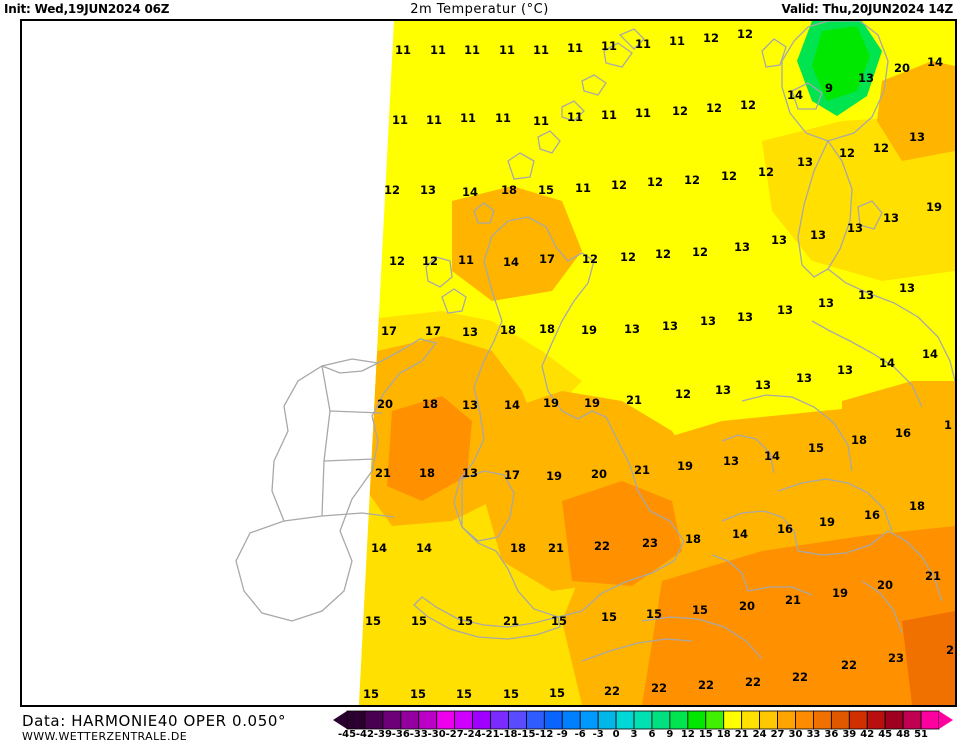 The image size is (959, 743). What do you see at coordinates (705, 734) in the screenshot?
I see `scale-tick-label: 15` at bounding box center [705, 734].